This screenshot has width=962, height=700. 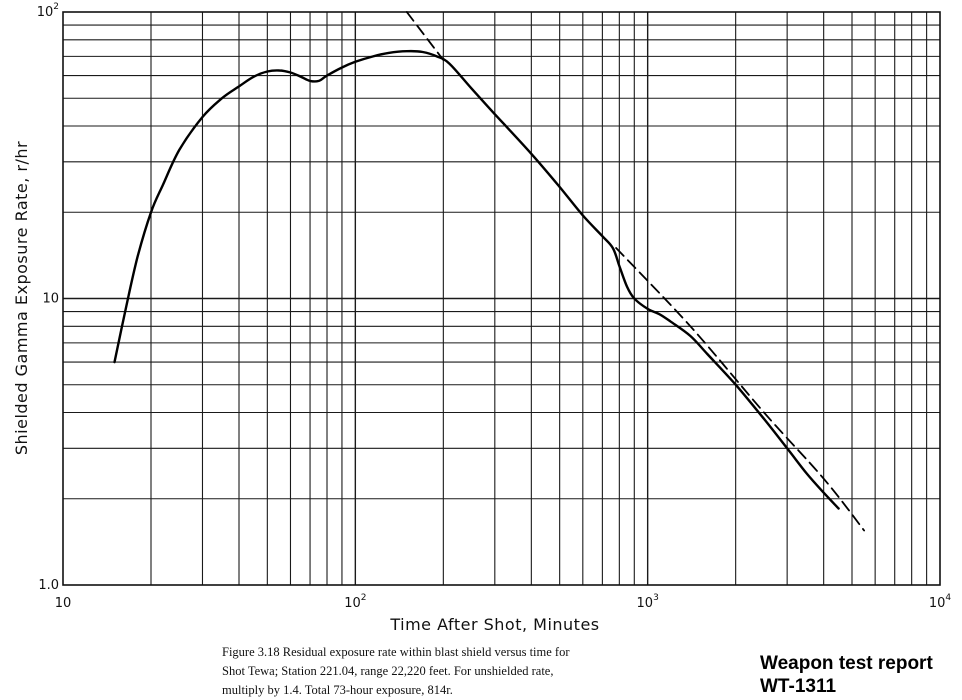 What do you see at coordinates (355, 602) in the screenshot?
I see `x-tick-label: 10²` at bounding box center [355, 602].